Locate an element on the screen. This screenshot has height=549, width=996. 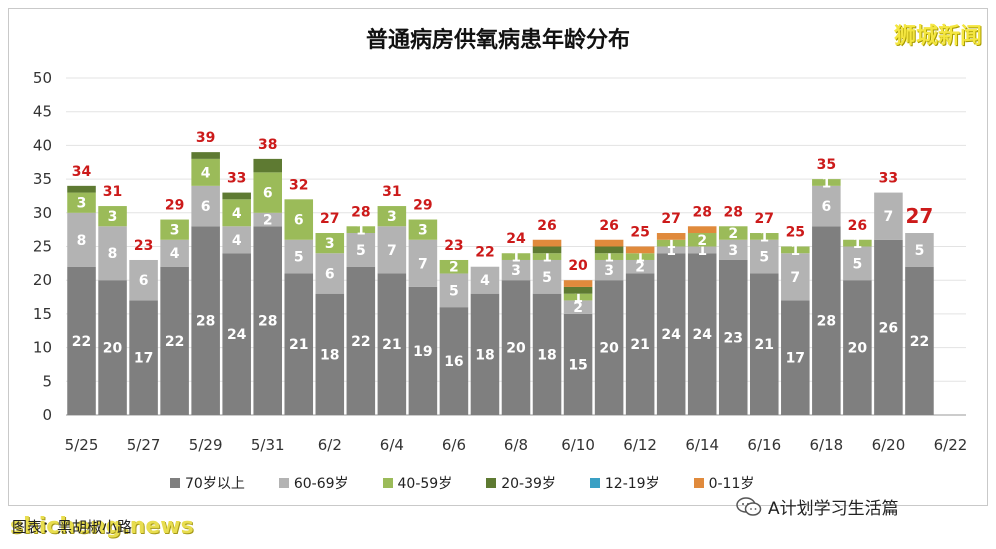
total-value-label: 35 is located at coordinates (826, 165).